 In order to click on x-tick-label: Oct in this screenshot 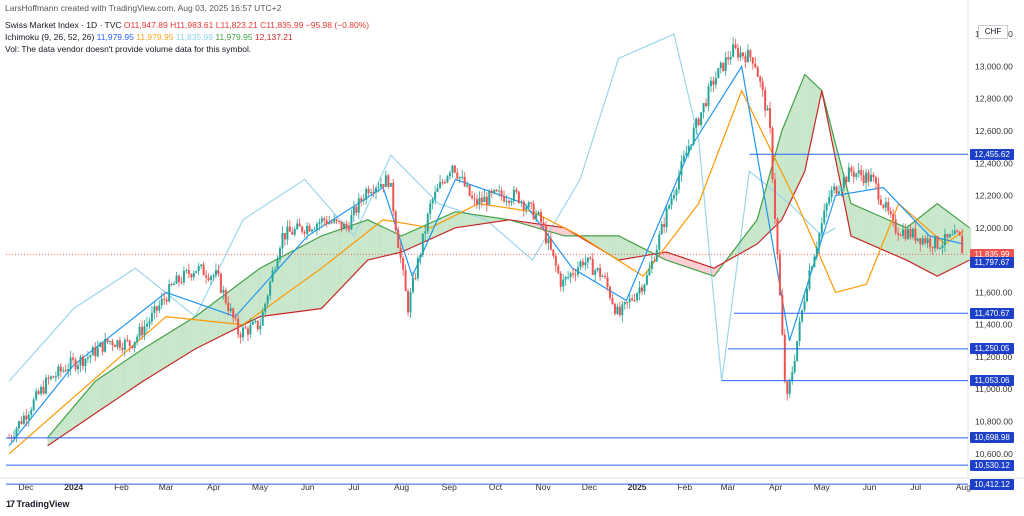, I will do `click(496, 487)`.